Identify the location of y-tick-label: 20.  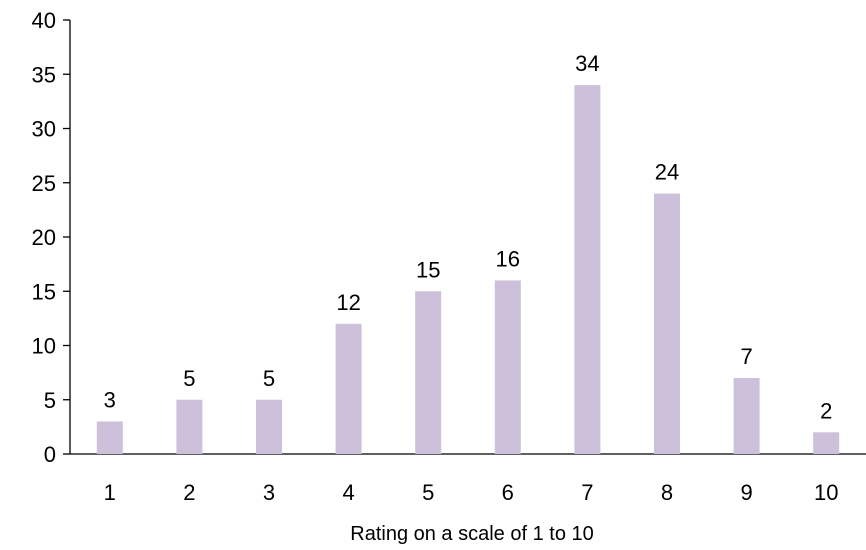
(44, 237).